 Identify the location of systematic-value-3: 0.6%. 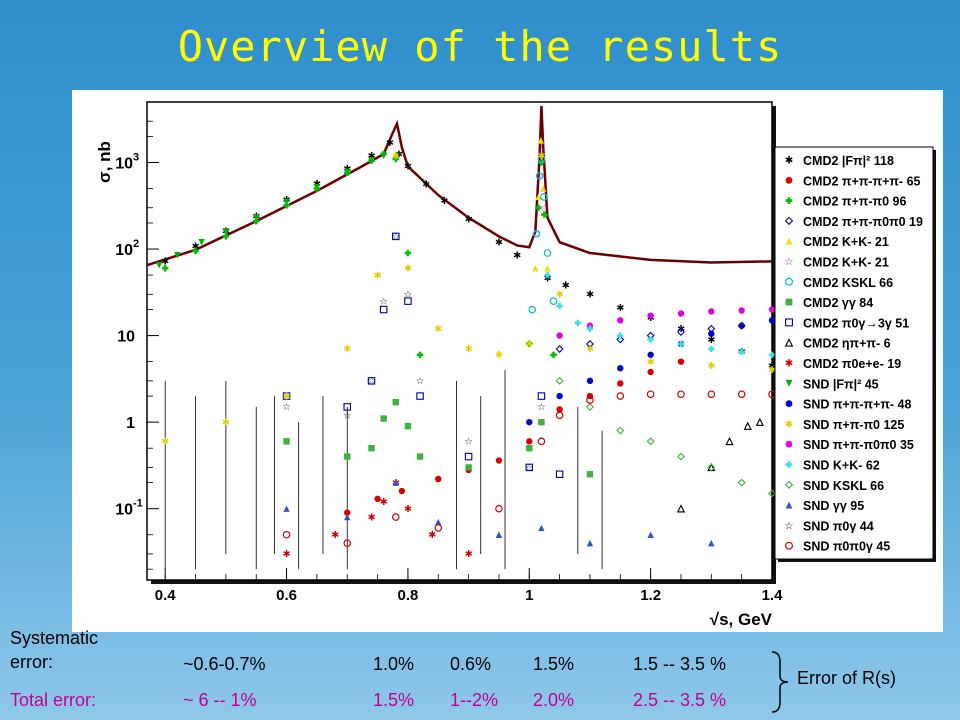
(471, 664).